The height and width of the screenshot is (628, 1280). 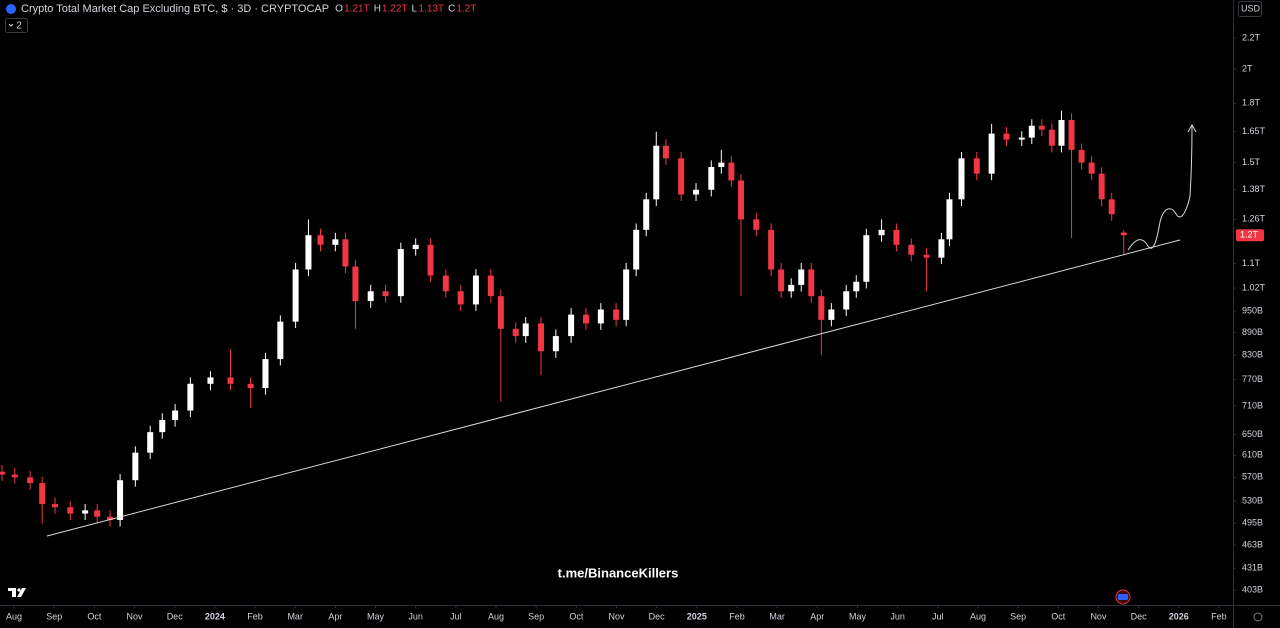 I want to click on indicator-toggle, so click(x=16, y=25).